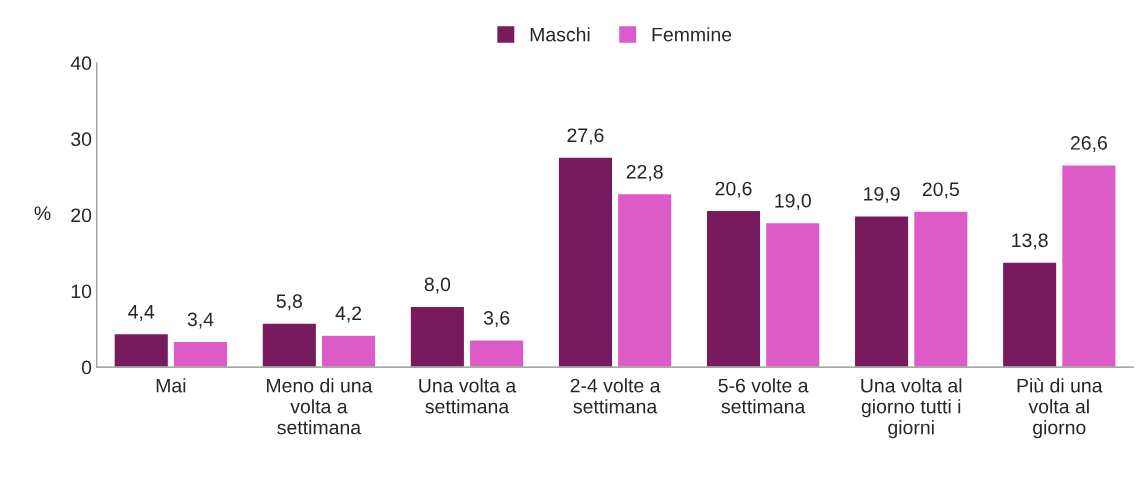 This screenshot has height=483, width=1139. What do you see at coordinates (437, 285) in the screenshot?
I see `data-label: 8,0` at bounding box center [437, 285].